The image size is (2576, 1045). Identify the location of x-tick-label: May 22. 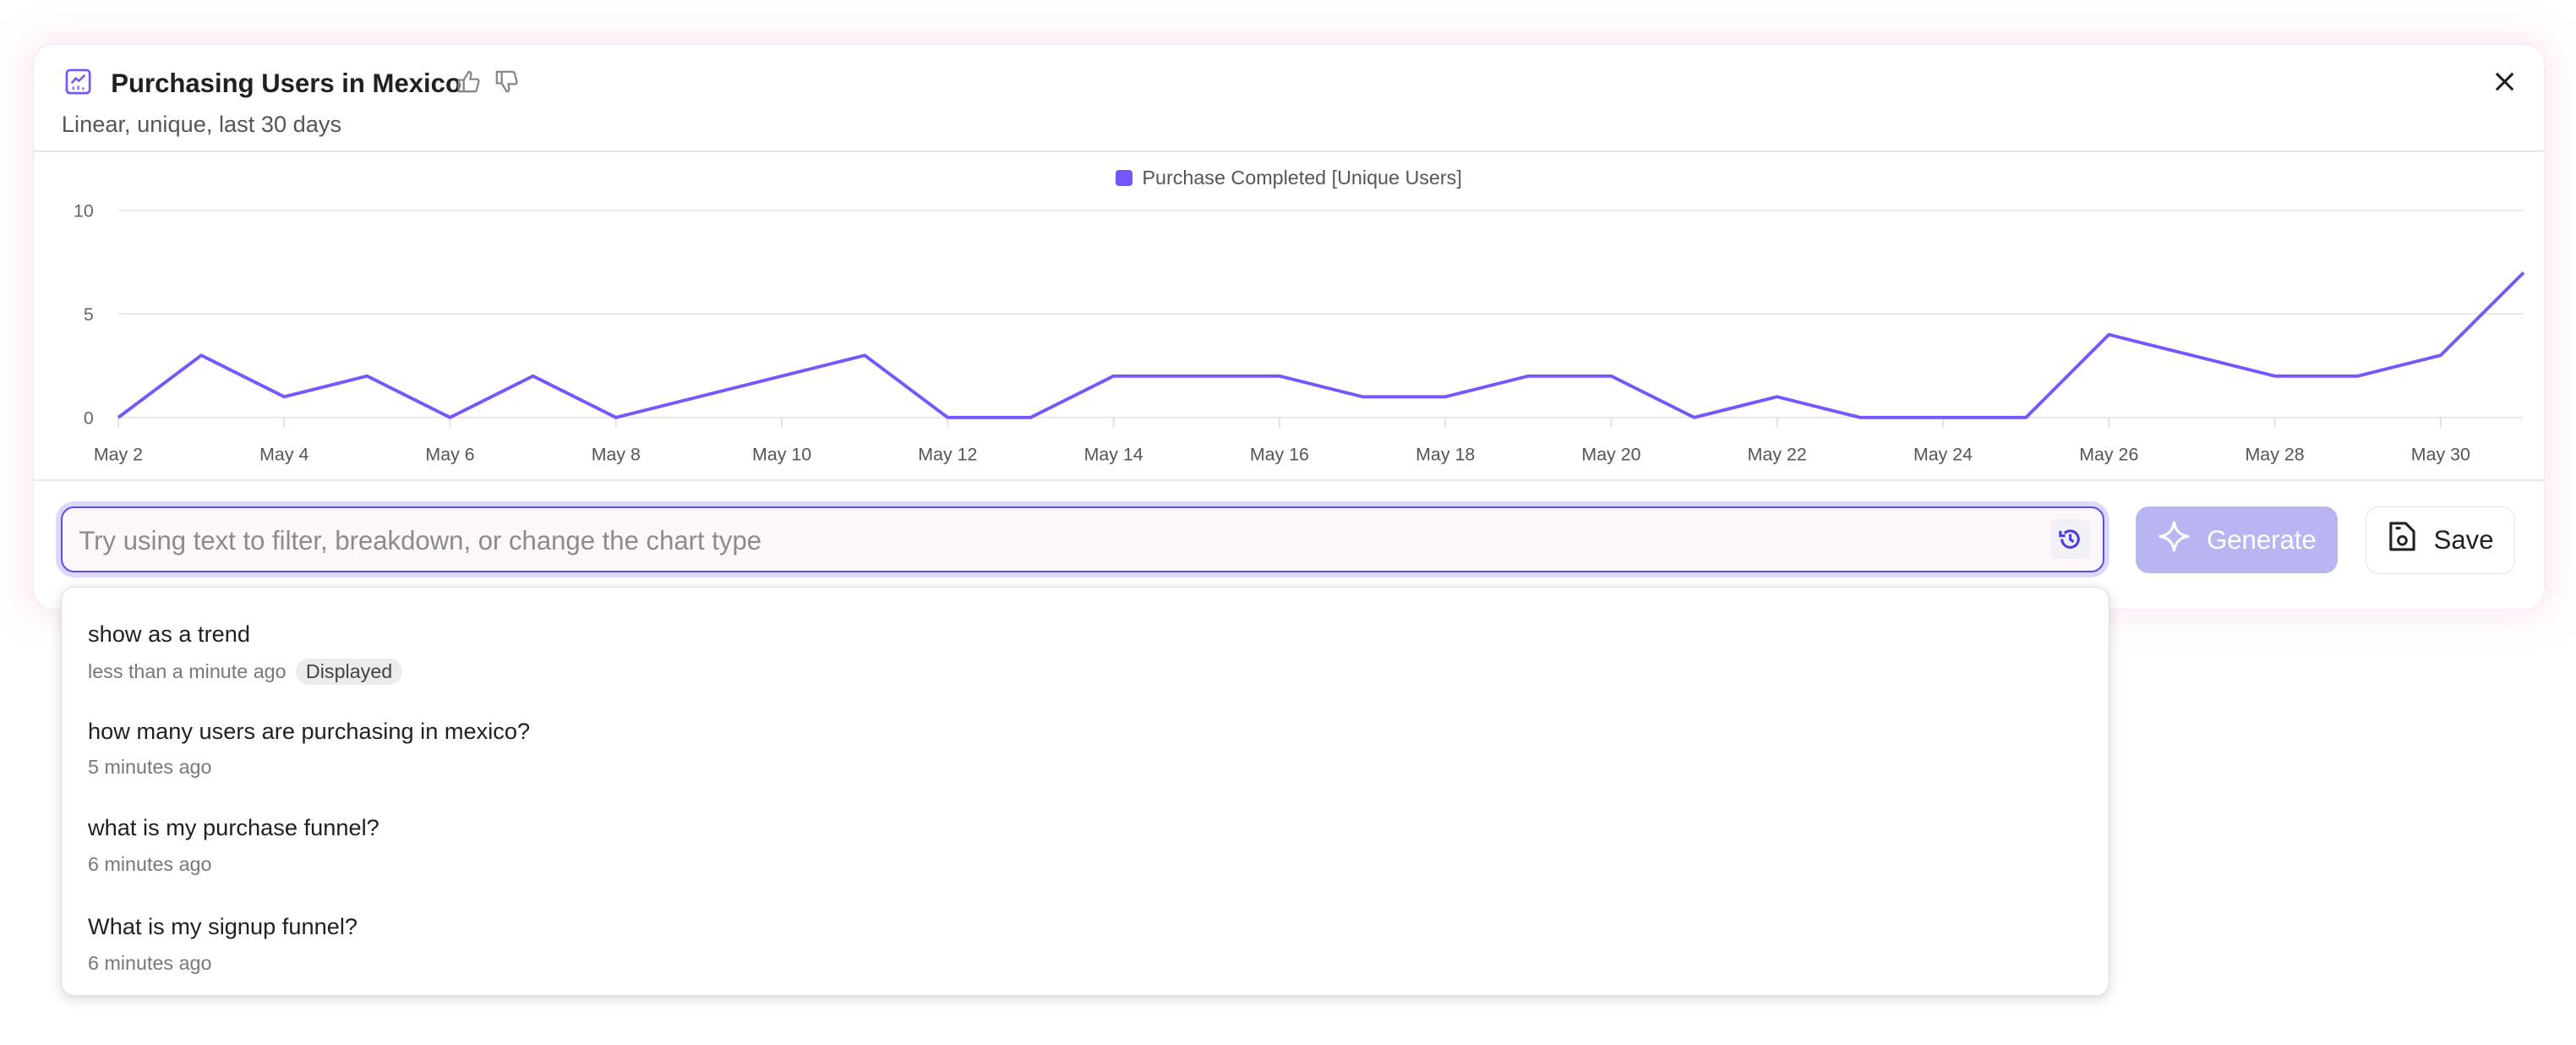
(1777, 454).